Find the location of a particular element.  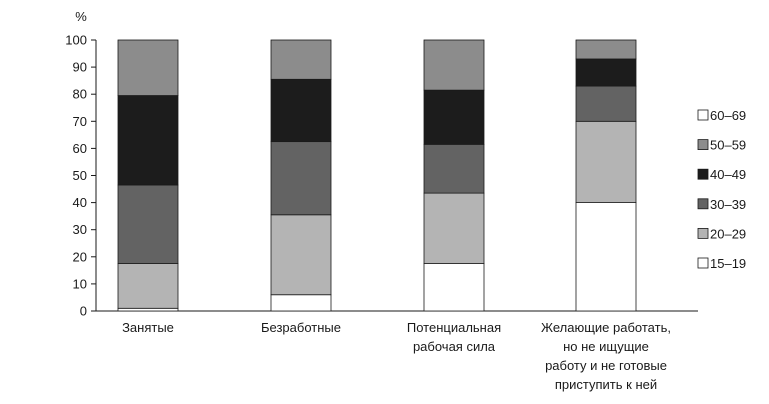

y-tick-label: 20 is located at coordinates (80, 256).